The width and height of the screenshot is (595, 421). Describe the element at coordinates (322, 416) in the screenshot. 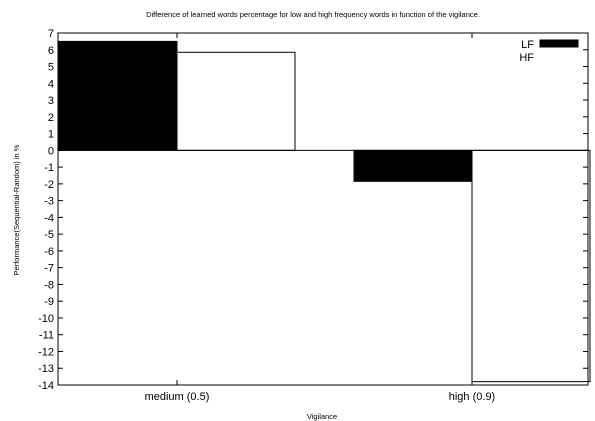

I see `x-axis-label: Vigilance` at that location.